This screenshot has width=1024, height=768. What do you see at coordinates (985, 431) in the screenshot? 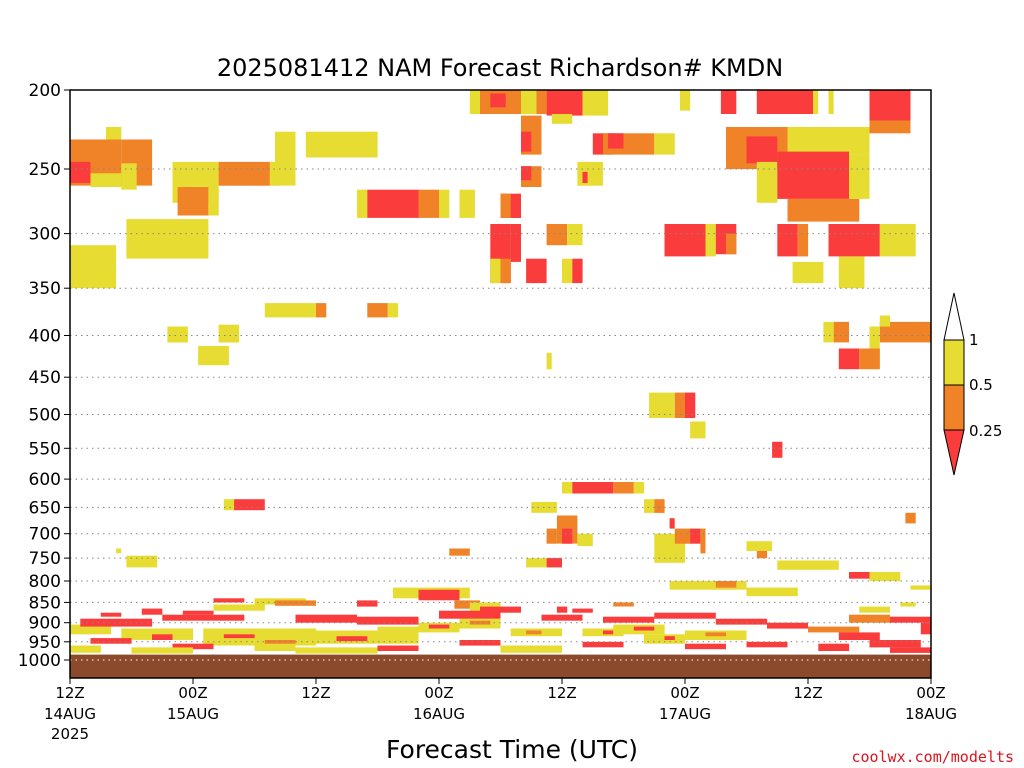
I see `colorbar-label: 0.25` at bounding box center [985, 431].